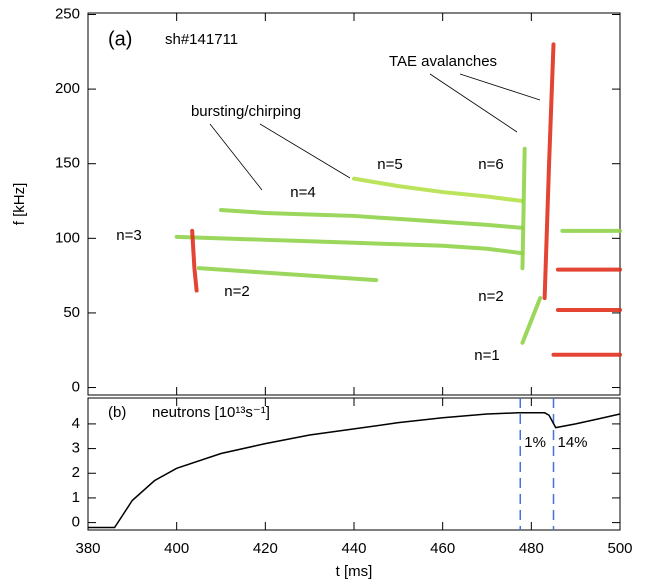  Describe the element at coordinates (76, 472) in the screenshot. I see `y-tick-label: 2` at that location.